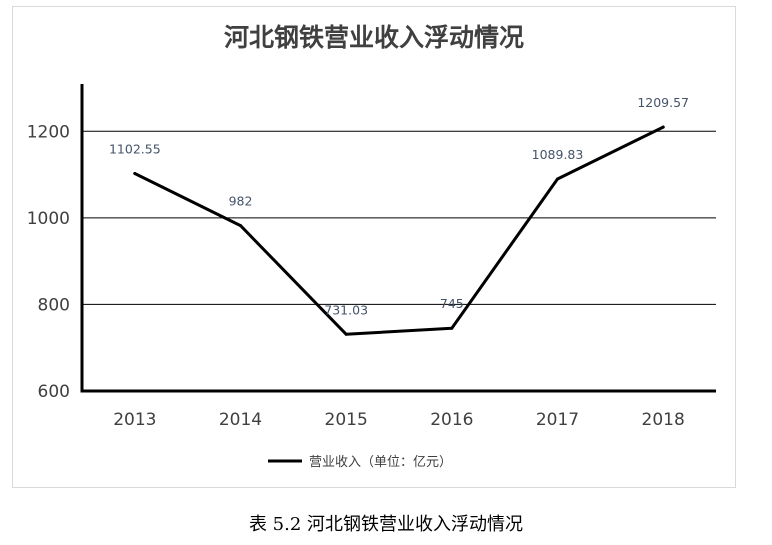 The image size is (772, 545). Describe the element at coordinates (451, 420) in the screenshot. I see `x-tick-label-2016: 2016` at that location.